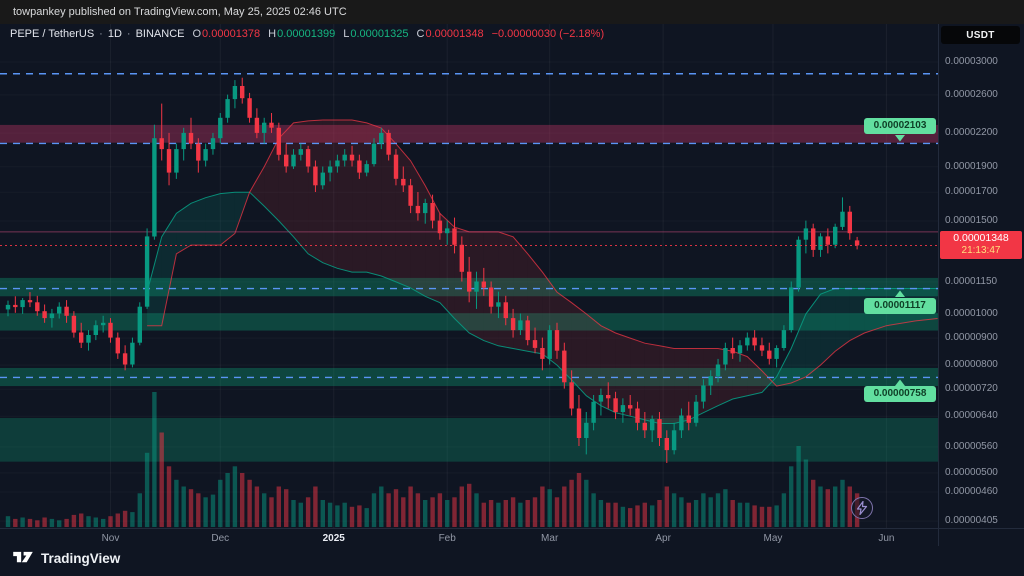  What do you see at coordinates (980, 35) in the screenshot?
I see `currency-toggle-button: USDT` at bounding box center [980, 35].